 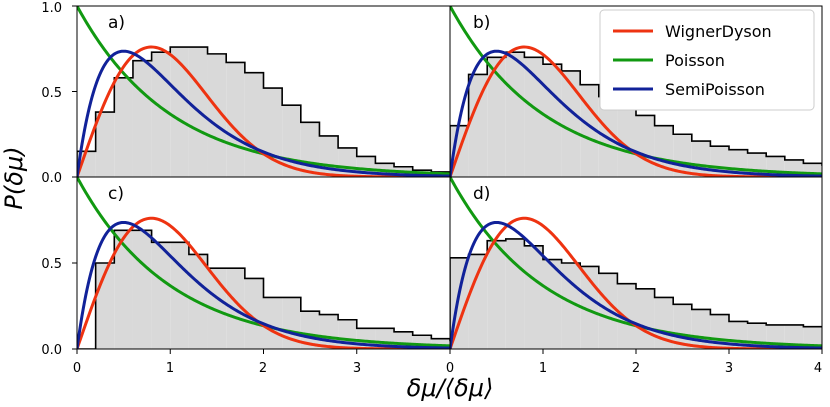 I want to click on panel-b-label: b), so click(x=481, y=23).